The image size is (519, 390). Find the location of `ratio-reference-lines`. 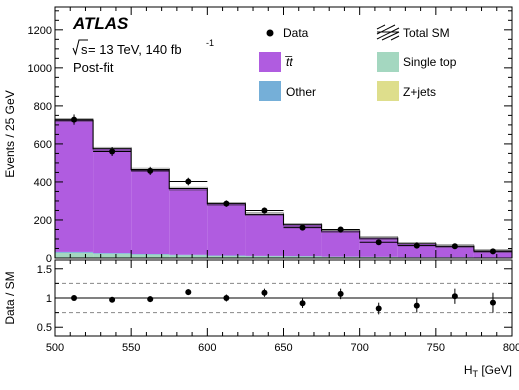

ratio-reference-lines is located at coordinates (283, 297).